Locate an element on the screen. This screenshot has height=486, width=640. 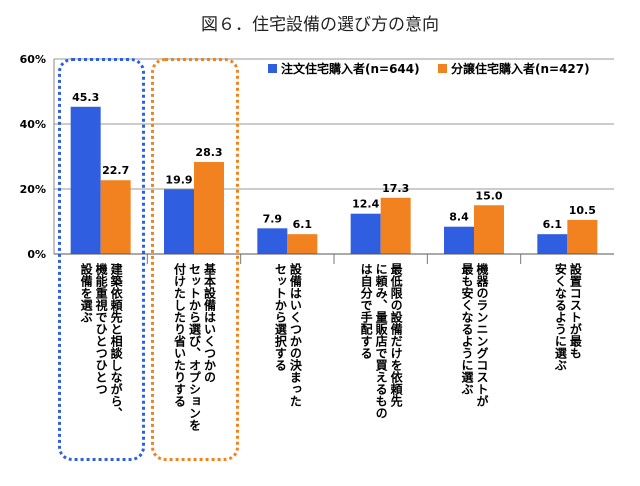
data-label: 28.3 is located at coordinates (208, 152).